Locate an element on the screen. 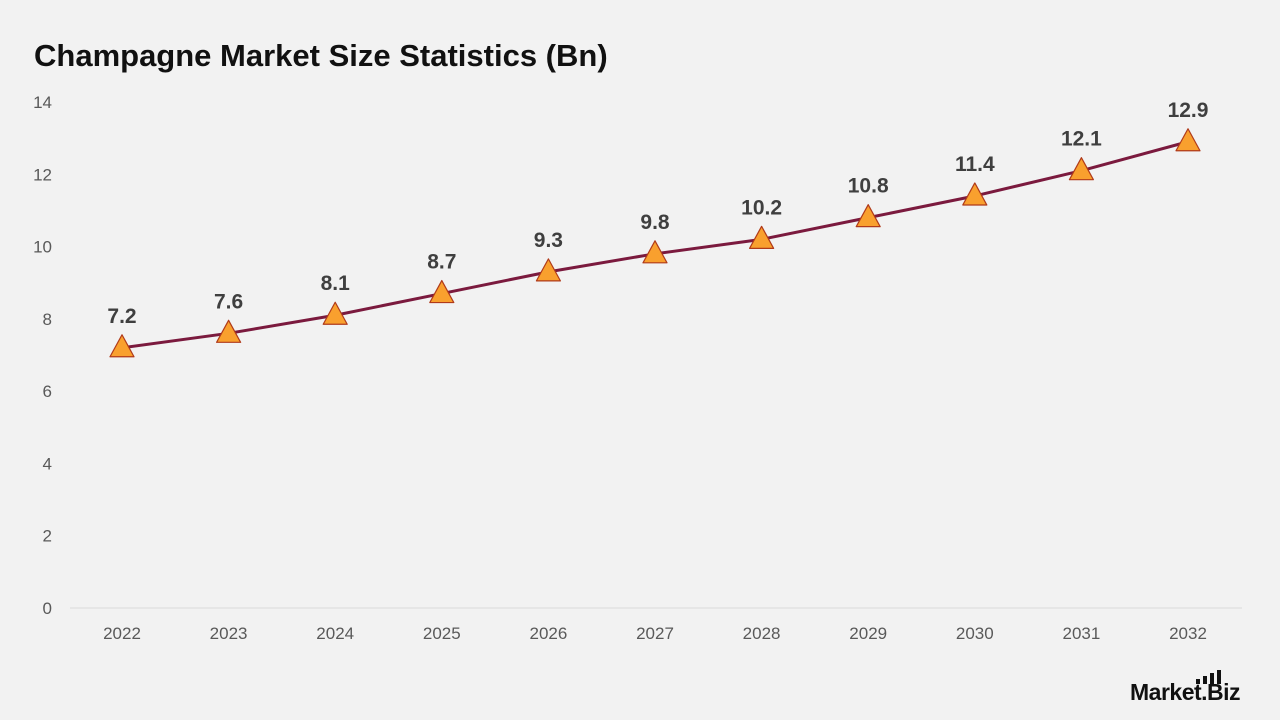 The width and height of the screenshot is (1280, 720). data-label: 12.9 is located at coordinates (1188, 110).